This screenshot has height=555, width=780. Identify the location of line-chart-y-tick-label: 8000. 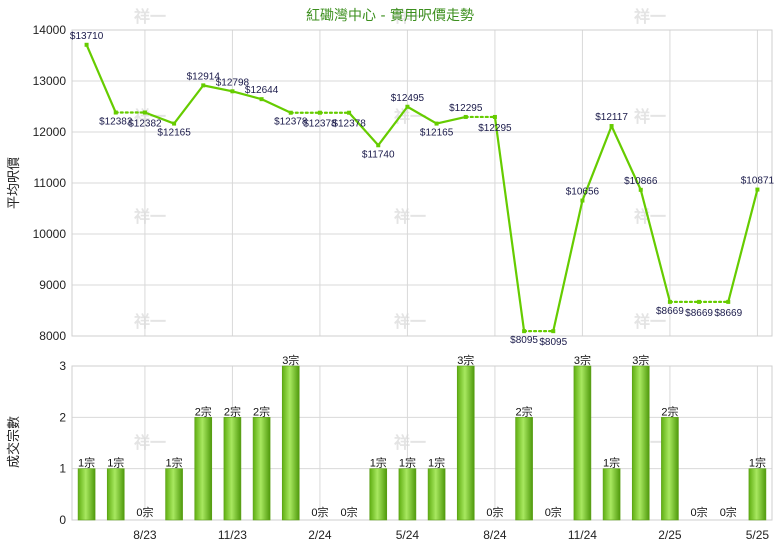
(52, 336).